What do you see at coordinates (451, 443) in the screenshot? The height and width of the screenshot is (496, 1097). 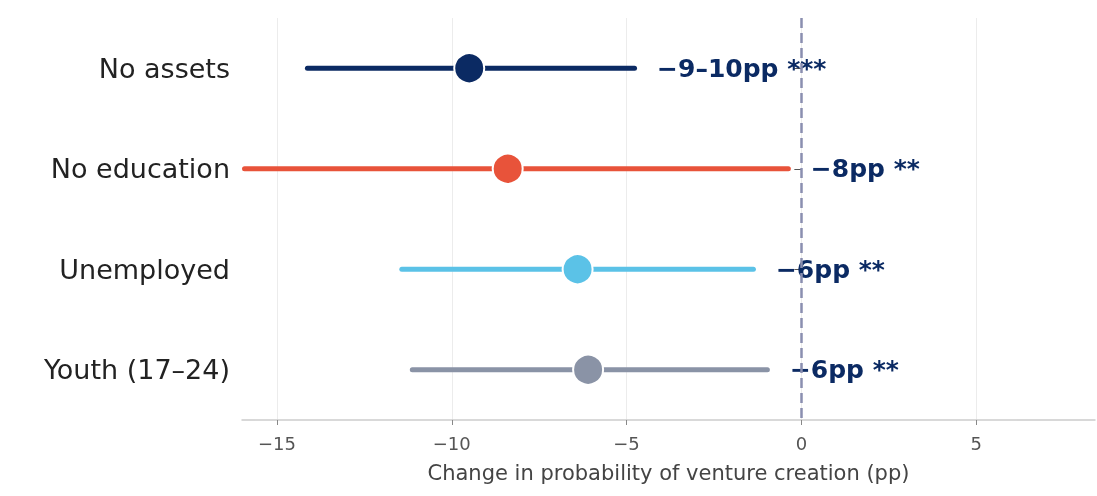 I see `x-tick-label: −10` at bounding box center [451, 443].